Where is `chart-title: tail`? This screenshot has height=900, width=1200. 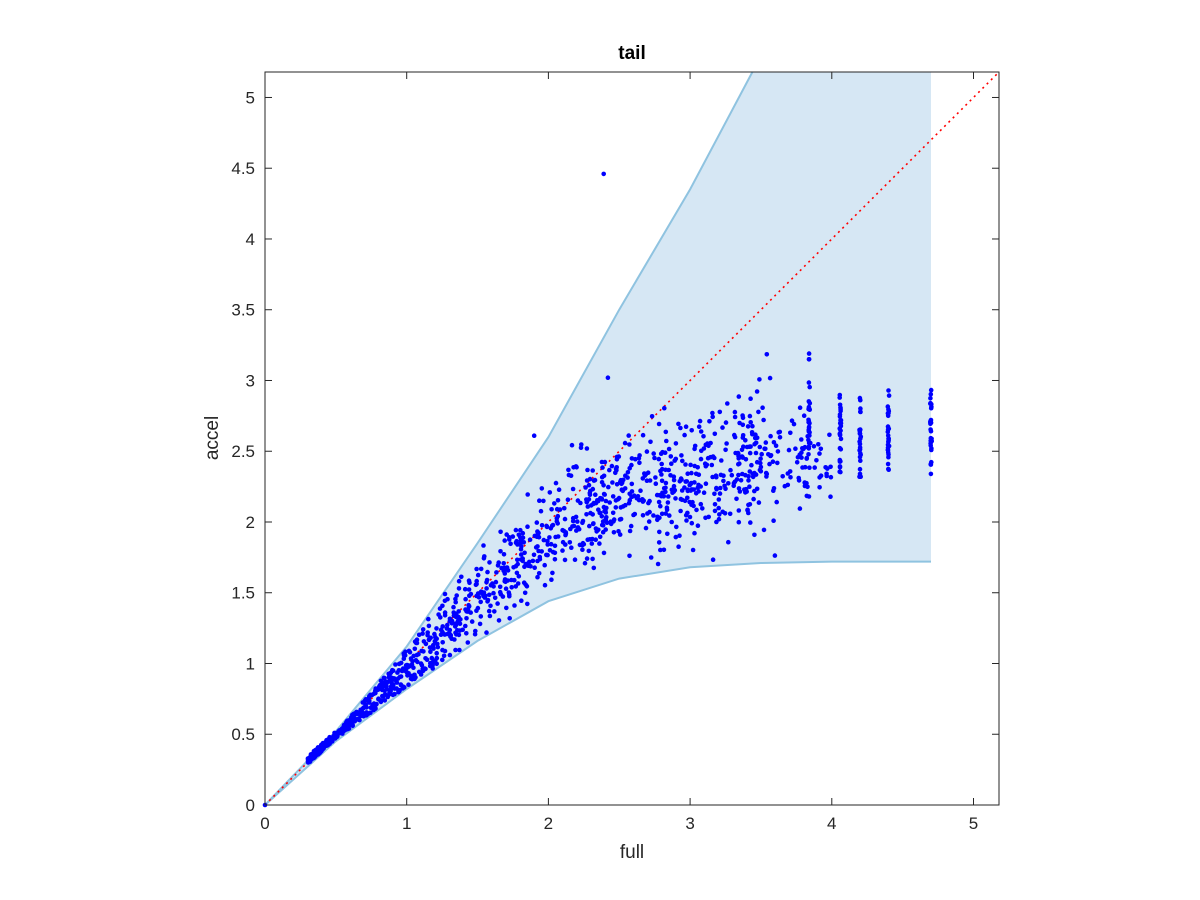
chart-title: tail is located at coordinates (631, 53).